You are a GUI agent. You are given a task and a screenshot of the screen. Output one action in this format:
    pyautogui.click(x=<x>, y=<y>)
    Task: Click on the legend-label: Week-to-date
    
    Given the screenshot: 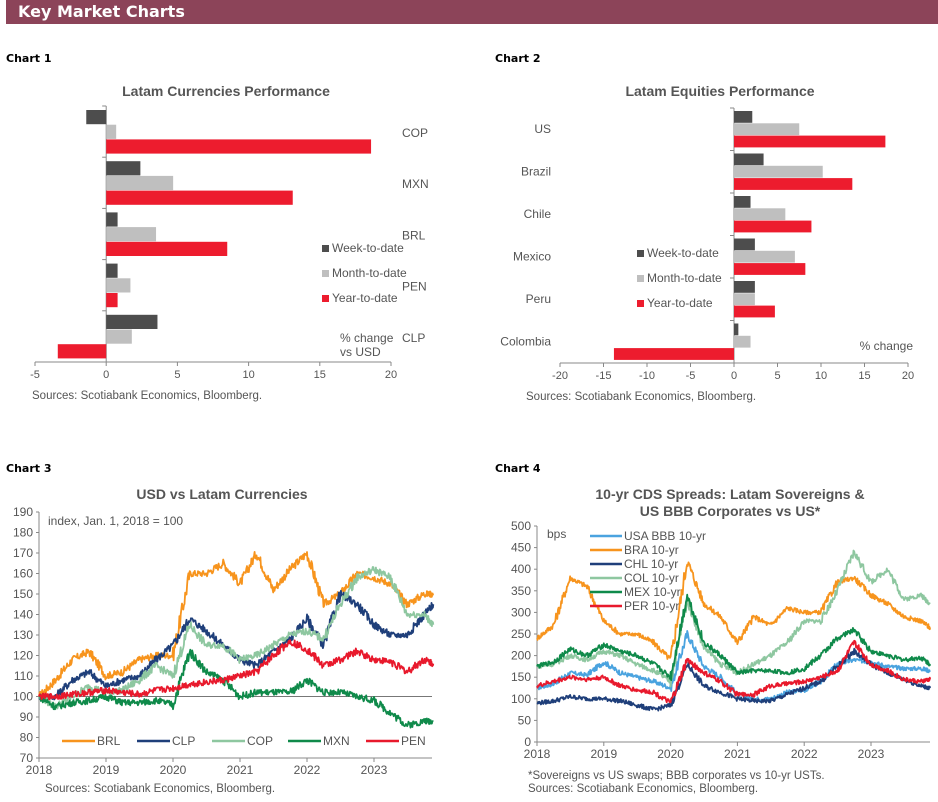 What is the action you would take?
    pyautogui.click(x=368, y=248)
    